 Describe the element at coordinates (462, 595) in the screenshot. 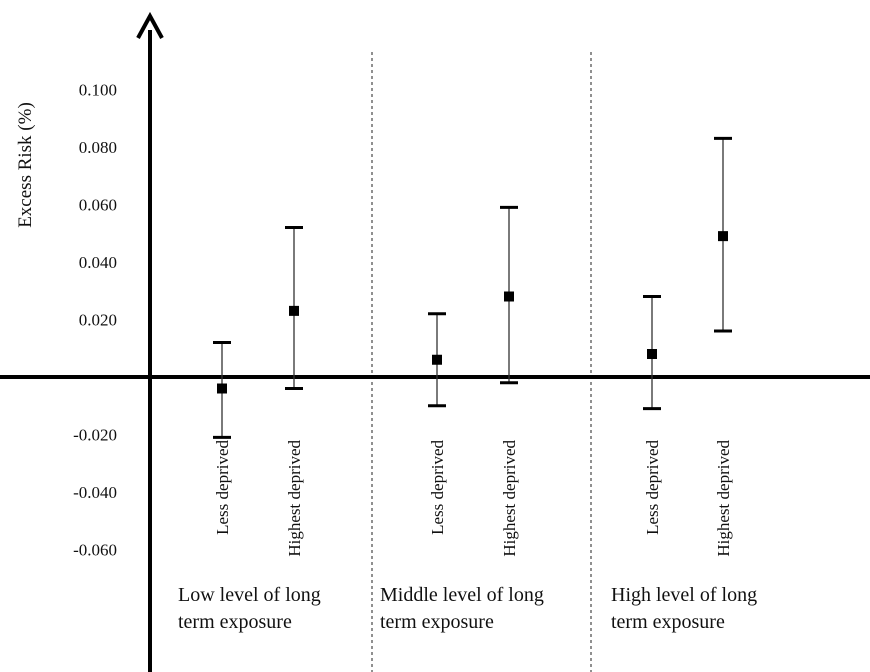

I see `group-label-line1: Middle level of long` at that location.